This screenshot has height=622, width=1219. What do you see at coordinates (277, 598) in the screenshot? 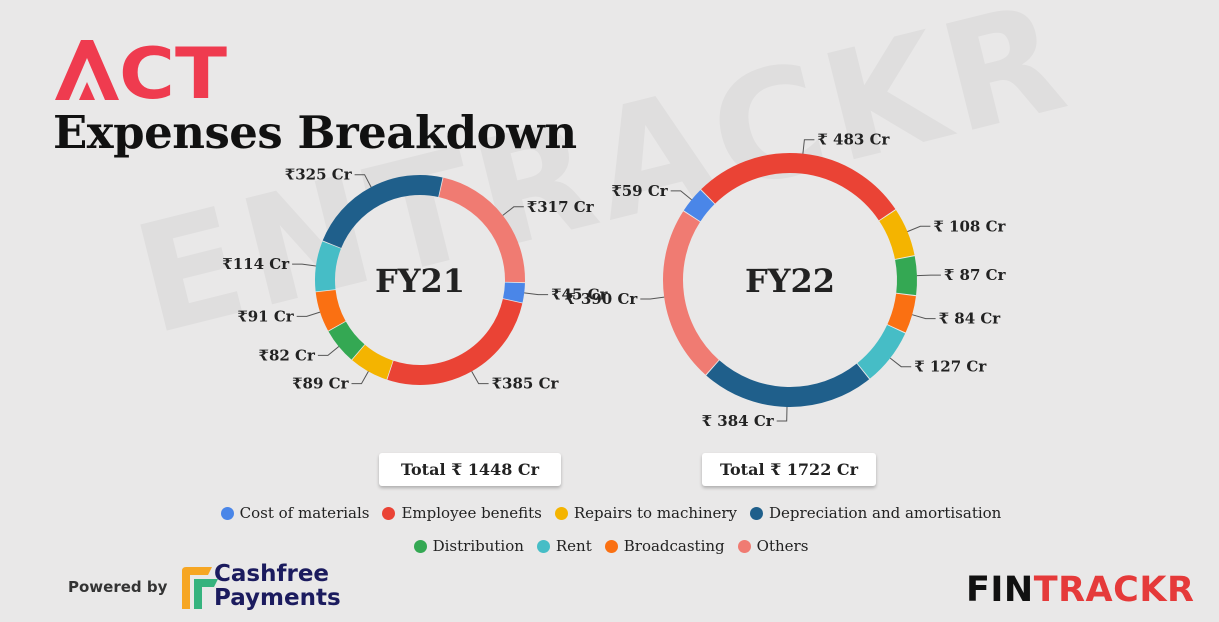
I see `cashfree-line2: Payments` at bounding box center [277, 598].